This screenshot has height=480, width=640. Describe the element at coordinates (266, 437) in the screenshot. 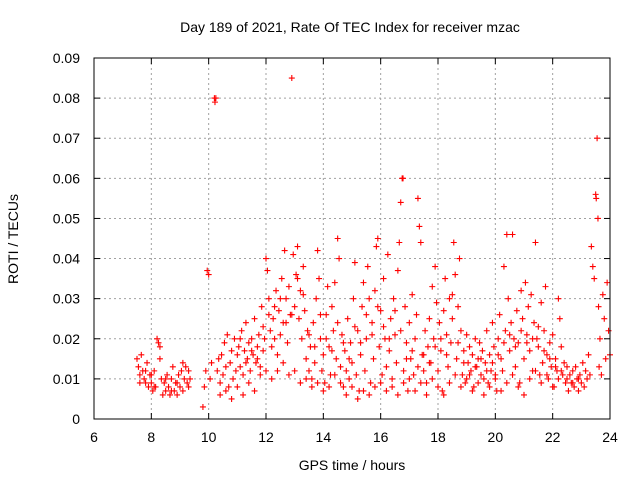

I see `x-tick-label: 12` at that location.